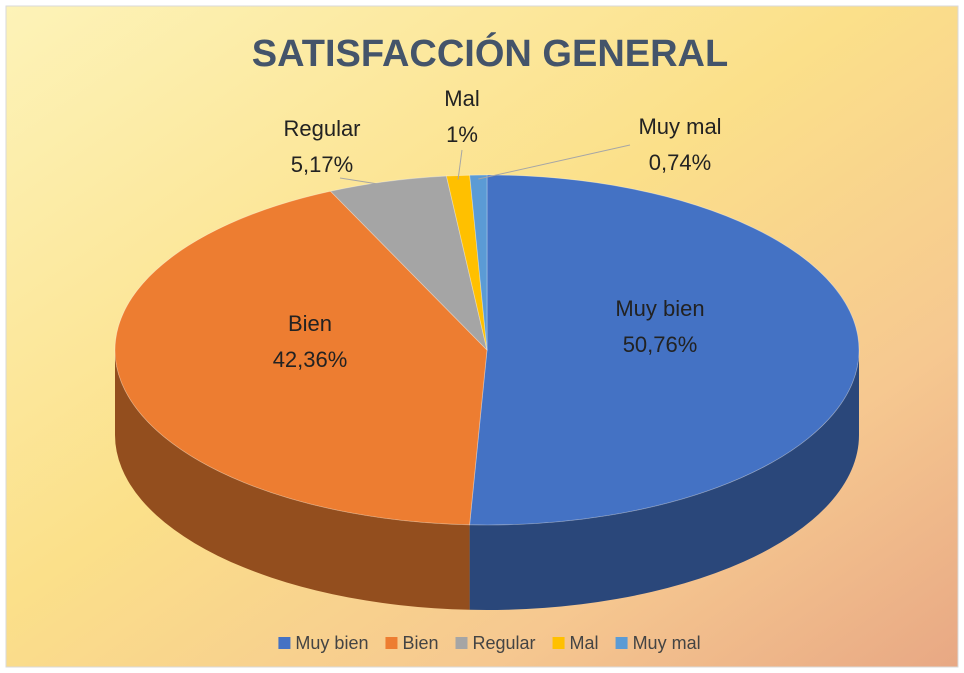 Image resolution: width=964 pixels, height=673 pixels. Describe the element at coordinates (420, 643) in the screenshot. I see `legend-label: Bien` at that location.